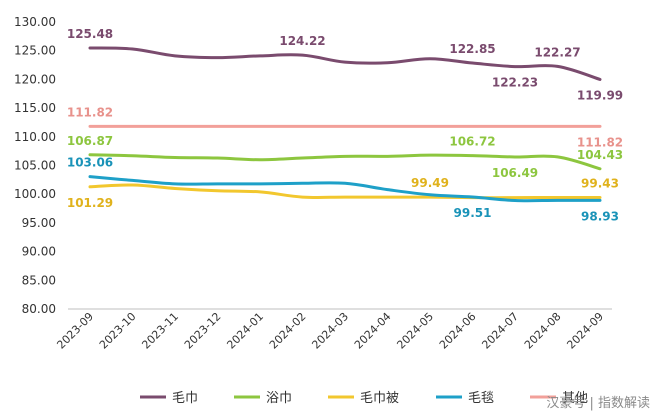 The image size is (660, 419). I want to click on y-tick-label: 105.00, so click(35, 166).